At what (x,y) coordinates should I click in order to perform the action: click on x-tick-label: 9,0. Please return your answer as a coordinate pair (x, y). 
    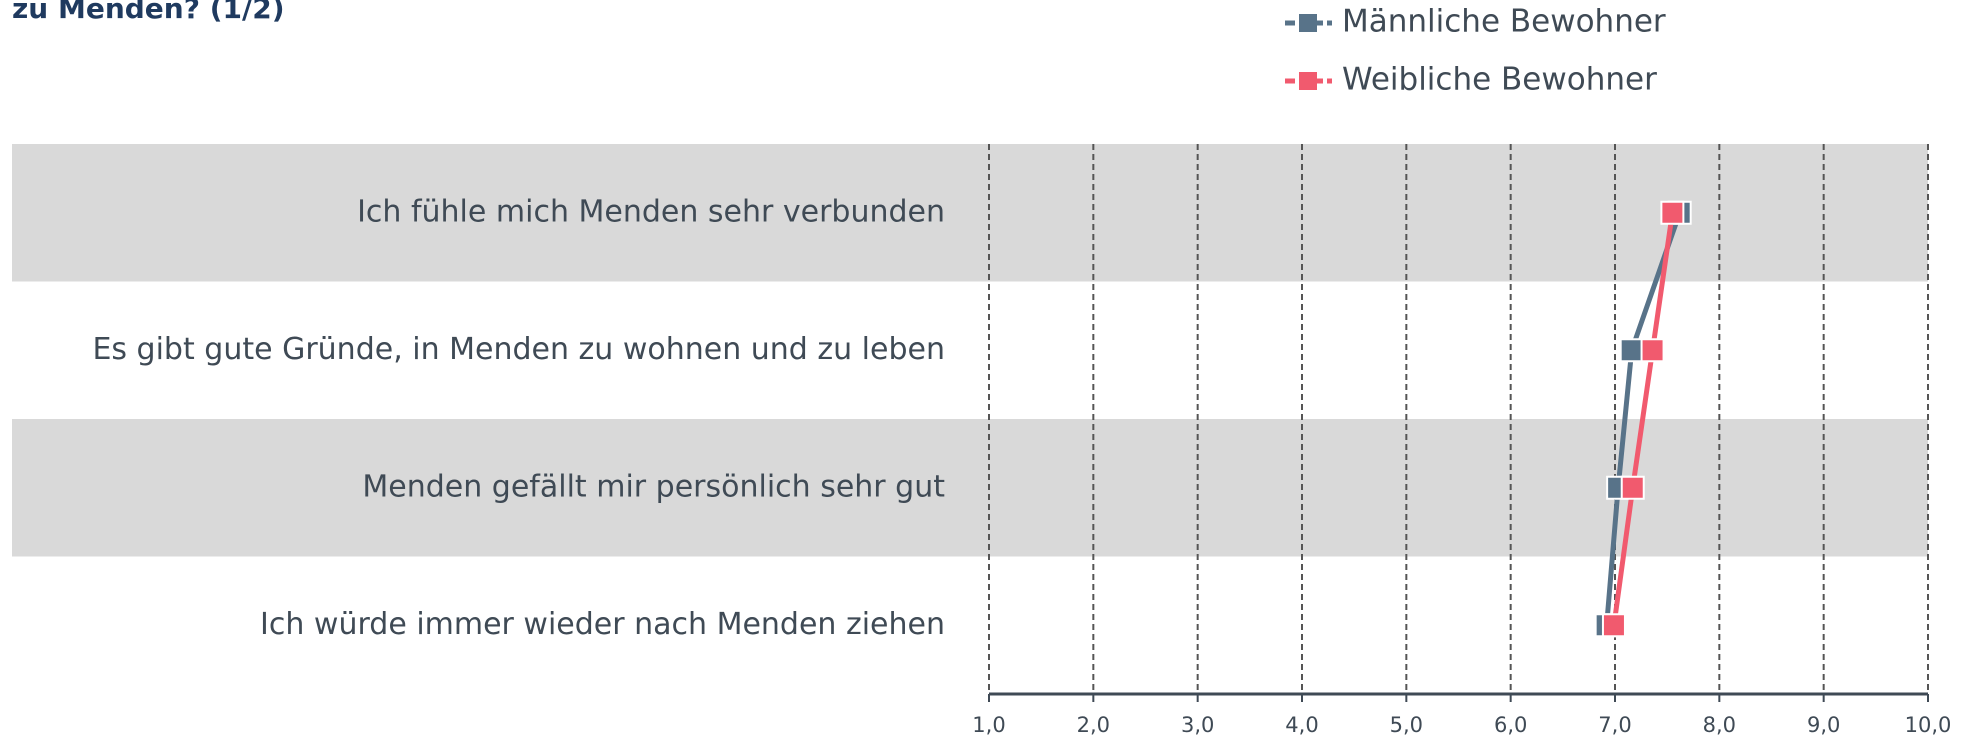
    Looking at the image, I should click on (1823, 725).